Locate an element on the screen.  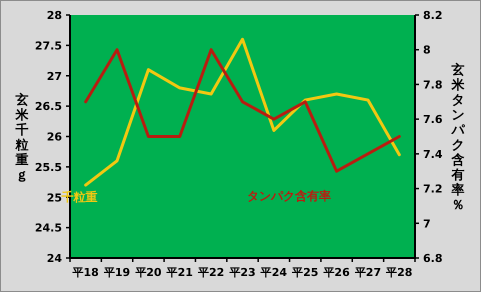
x-tick-label: 平22 is located at coordinates (210, 272).